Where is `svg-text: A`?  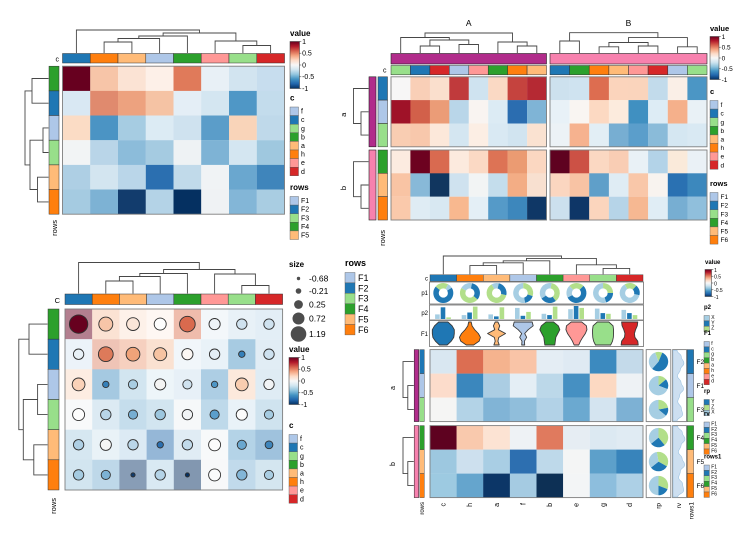
svg-text: A is located at coordinates (469, 23).